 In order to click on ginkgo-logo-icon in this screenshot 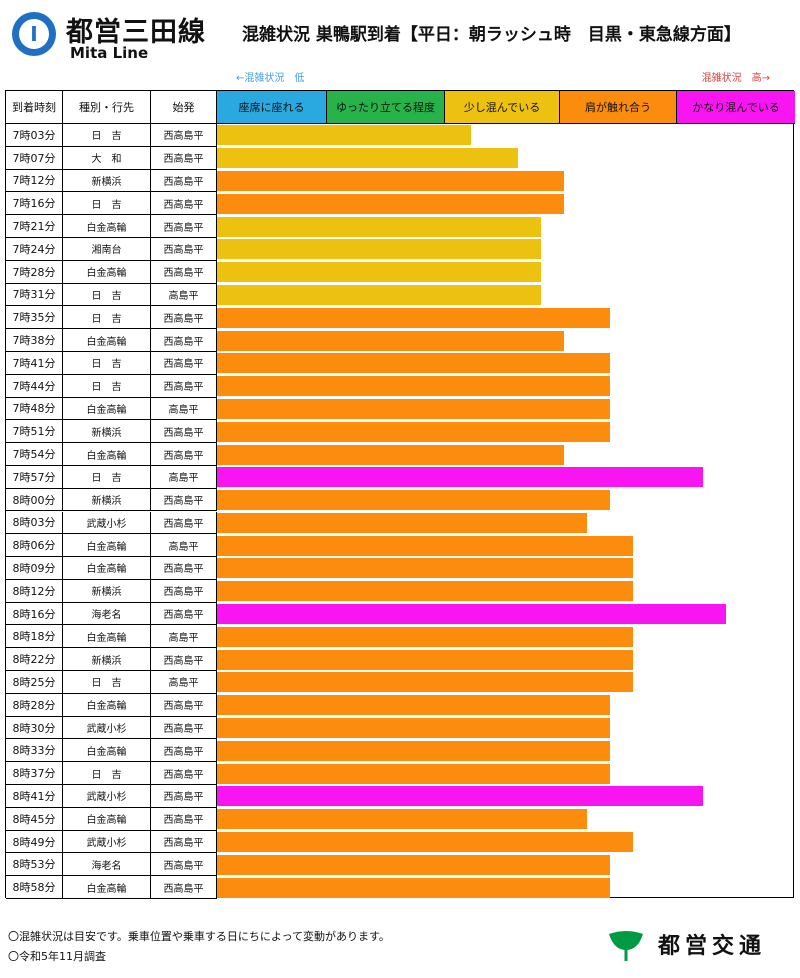, I will do `click(626, 946)`.